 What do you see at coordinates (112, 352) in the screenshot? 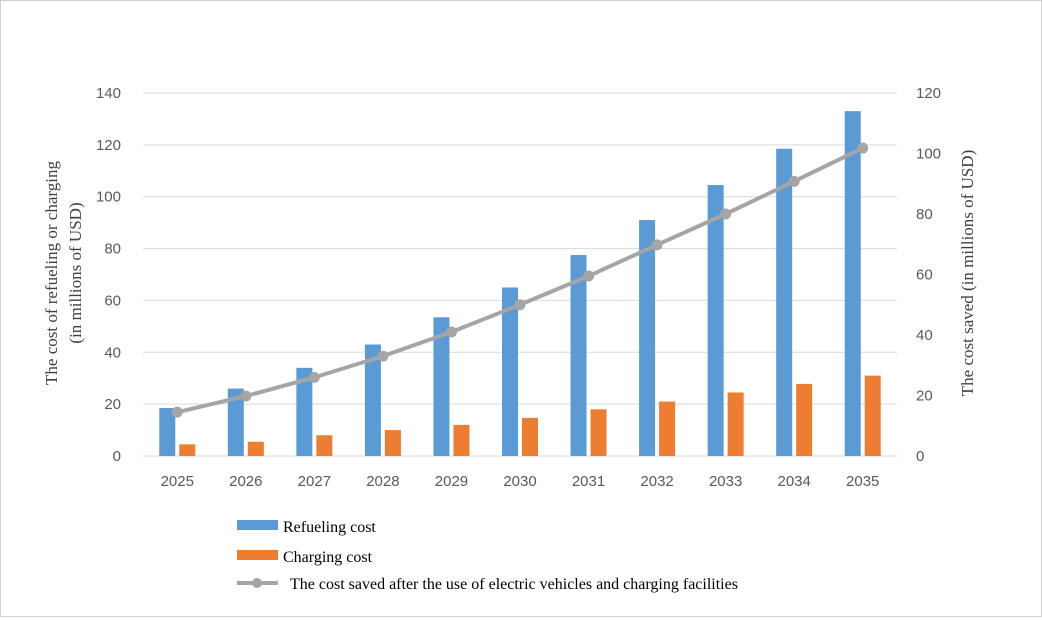
I see `left-tick-label: 40` at bounding box center [112, 352].